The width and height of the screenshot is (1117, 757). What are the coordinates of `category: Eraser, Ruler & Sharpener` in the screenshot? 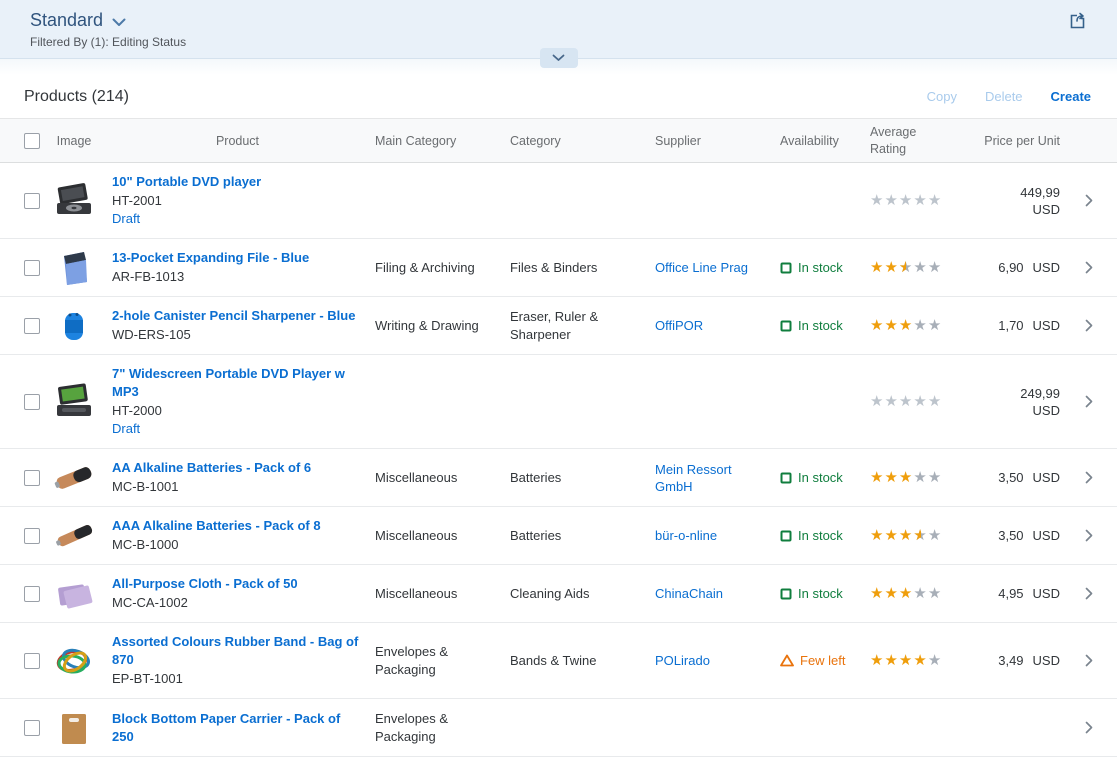 It's located at (554, 325).